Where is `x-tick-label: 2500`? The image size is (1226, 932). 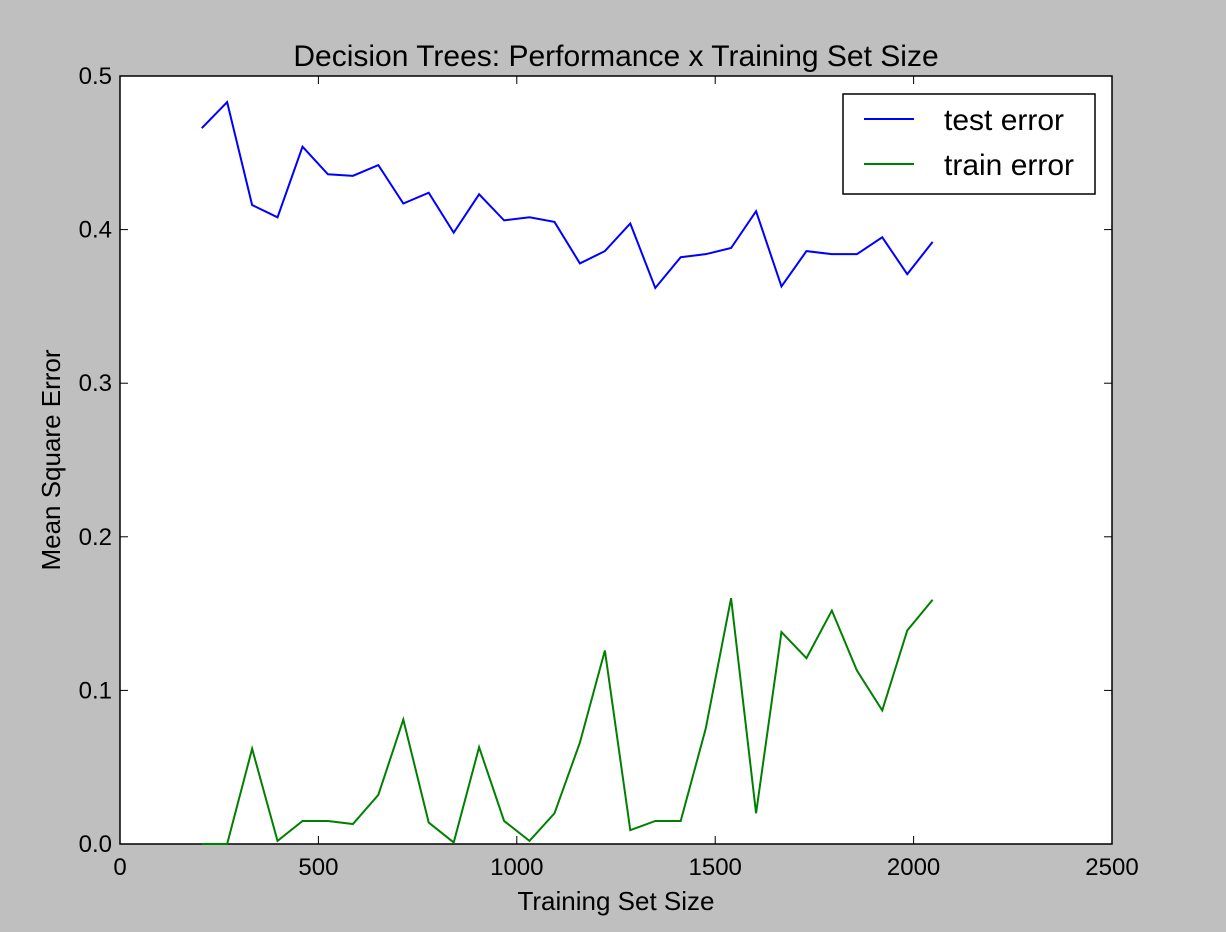
x-tick-label: 2500 is located at coordinates (1111, 867).